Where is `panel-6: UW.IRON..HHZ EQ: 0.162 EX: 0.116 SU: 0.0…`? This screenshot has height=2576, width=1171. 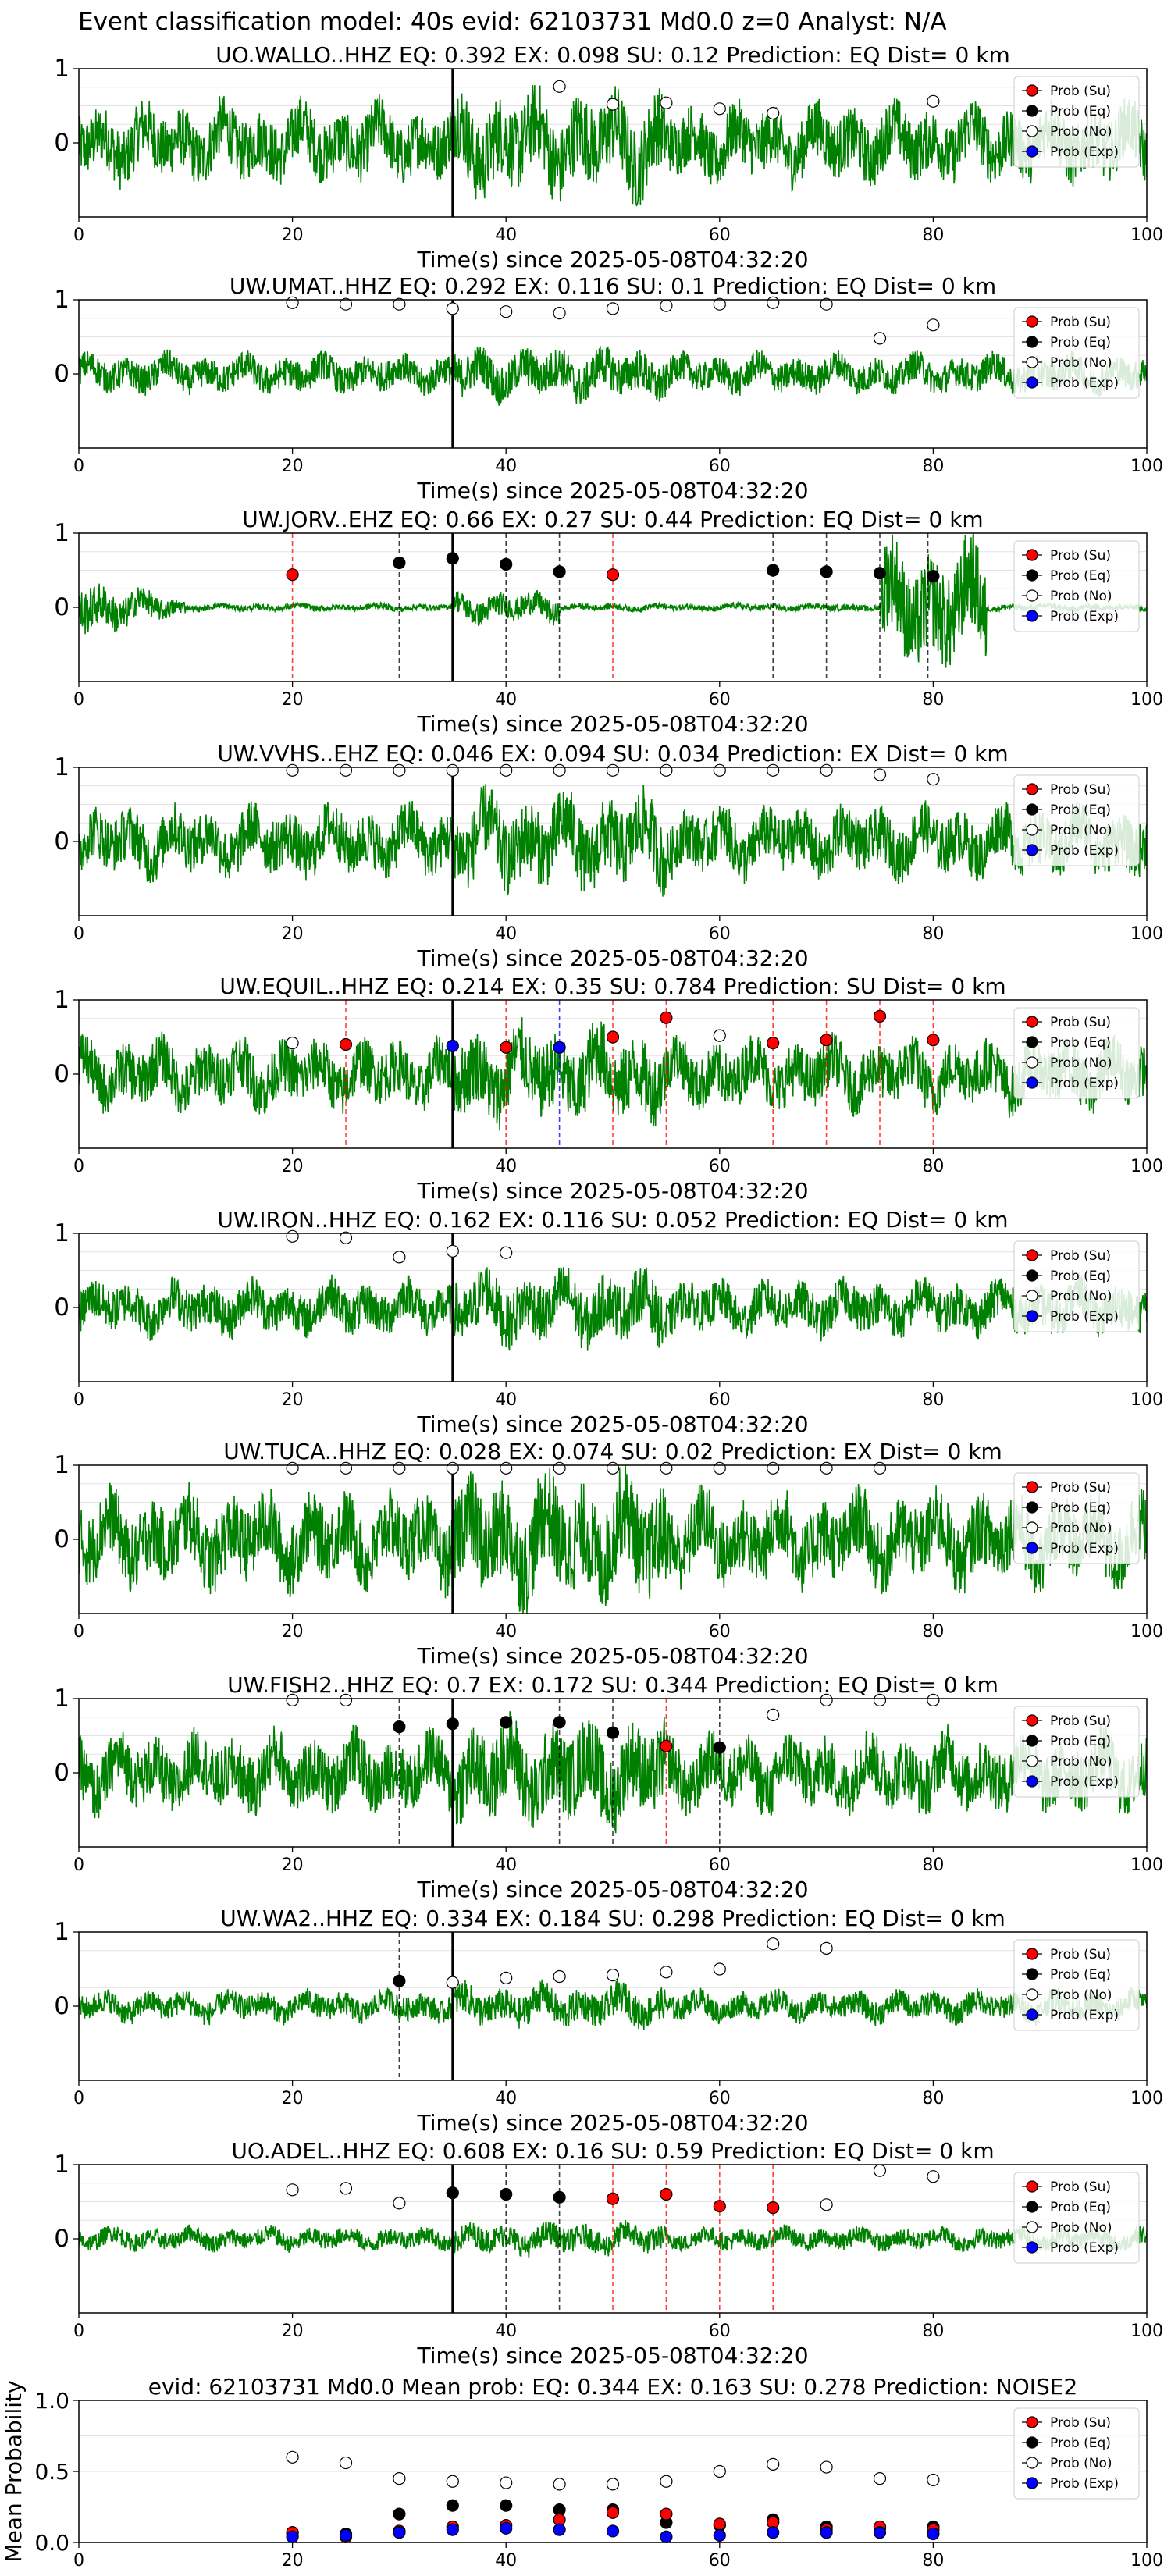 panel-6: UW.IRON..HHZ EQ: 0.162 EX: 0.116 SU: 0.0… is located at coordinates (608, 1322).